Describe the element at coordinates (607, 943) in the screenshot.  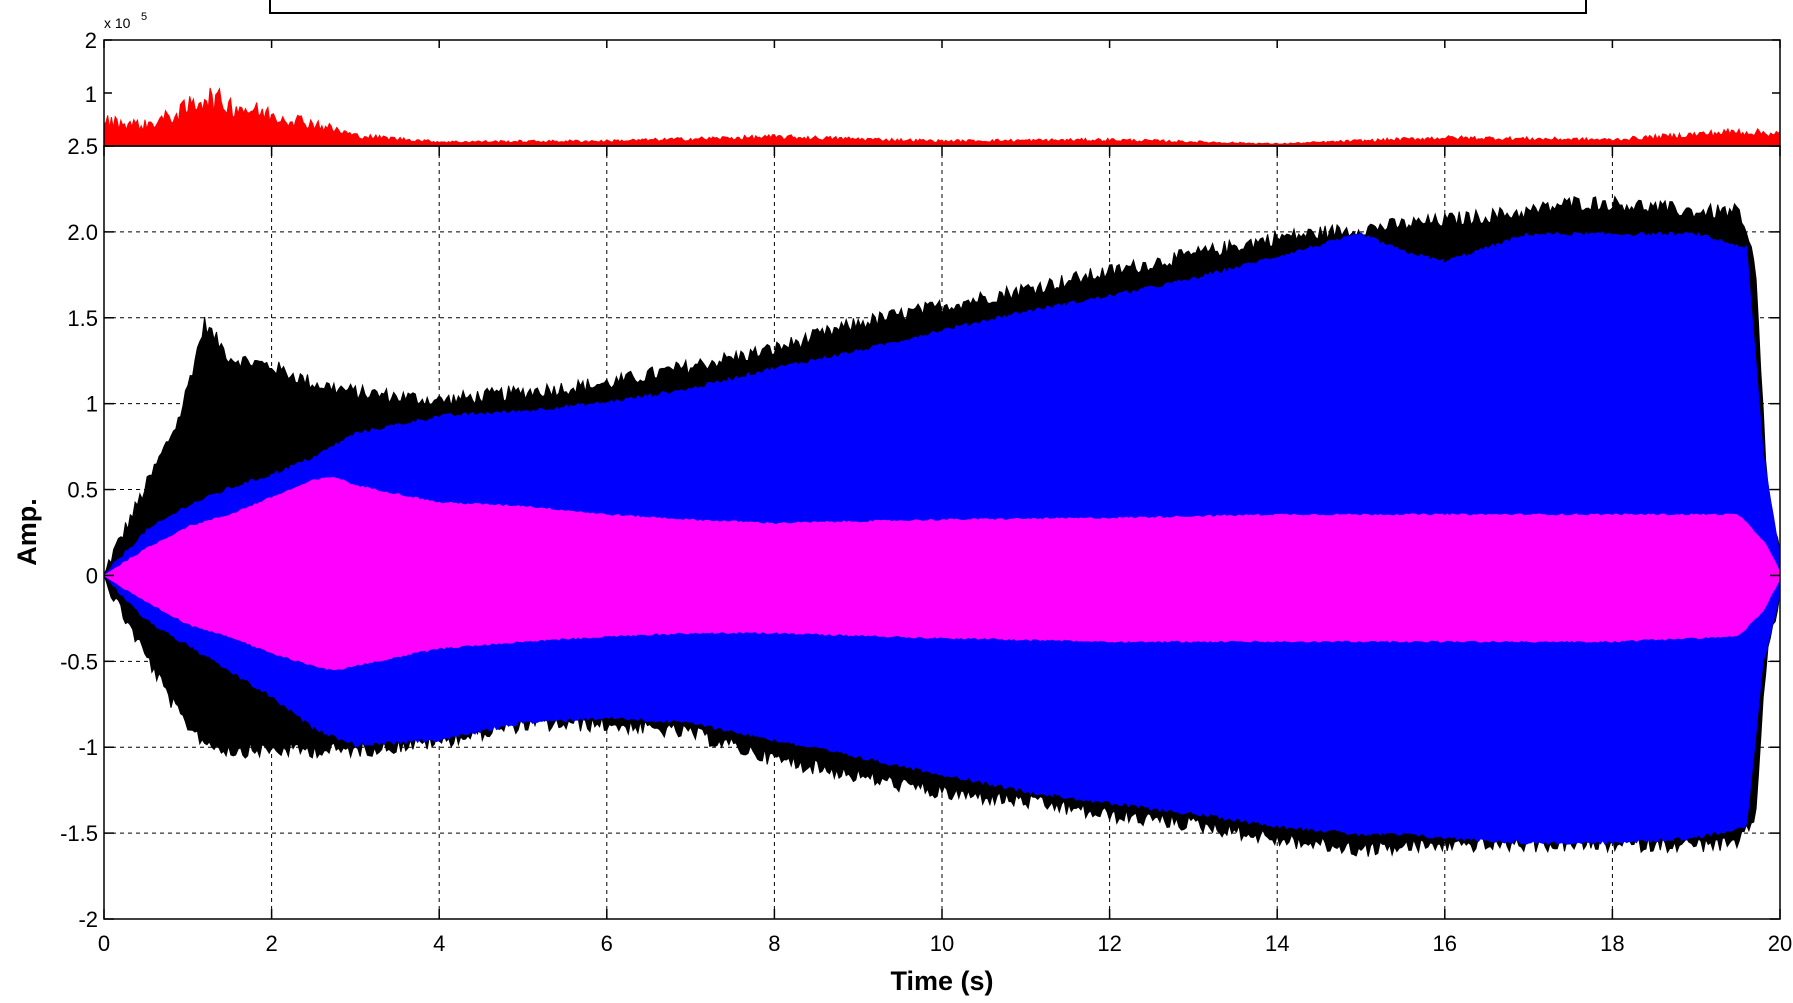
I see `x-tick-label: 6` at that location.